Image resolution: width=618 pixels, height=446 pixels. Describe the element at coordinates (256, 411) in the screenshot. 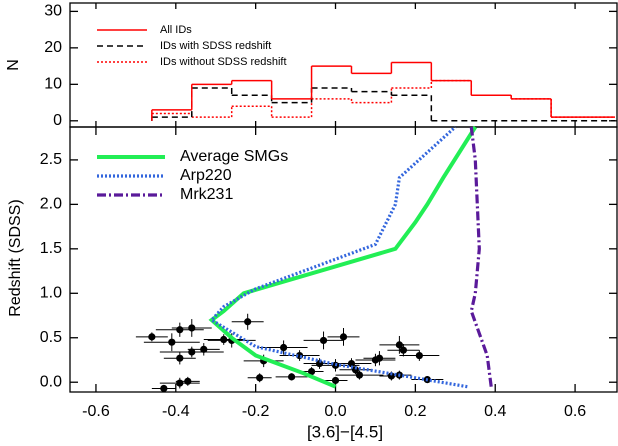

I see `x-tick-label: -0.2` at that location.